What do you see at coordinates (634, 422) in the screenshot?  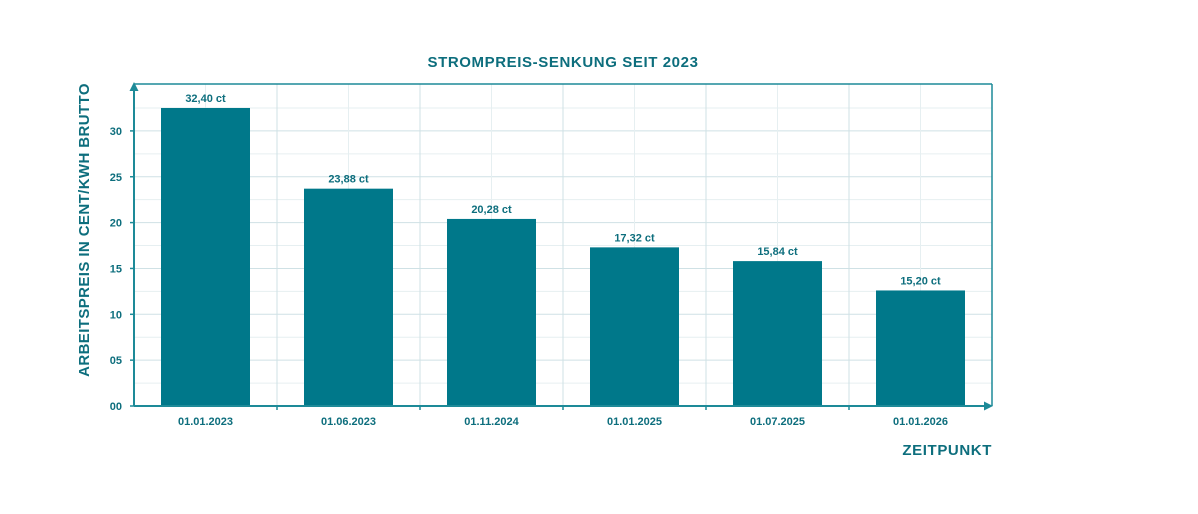 I see `x-tick-label: 01.01.2025` at bounding box center [634, 422].